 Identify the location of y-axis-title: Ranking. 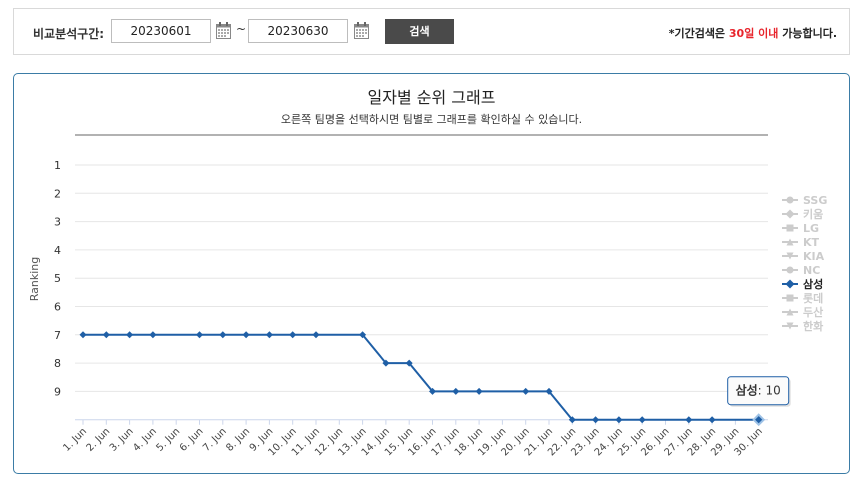
(34, 279).